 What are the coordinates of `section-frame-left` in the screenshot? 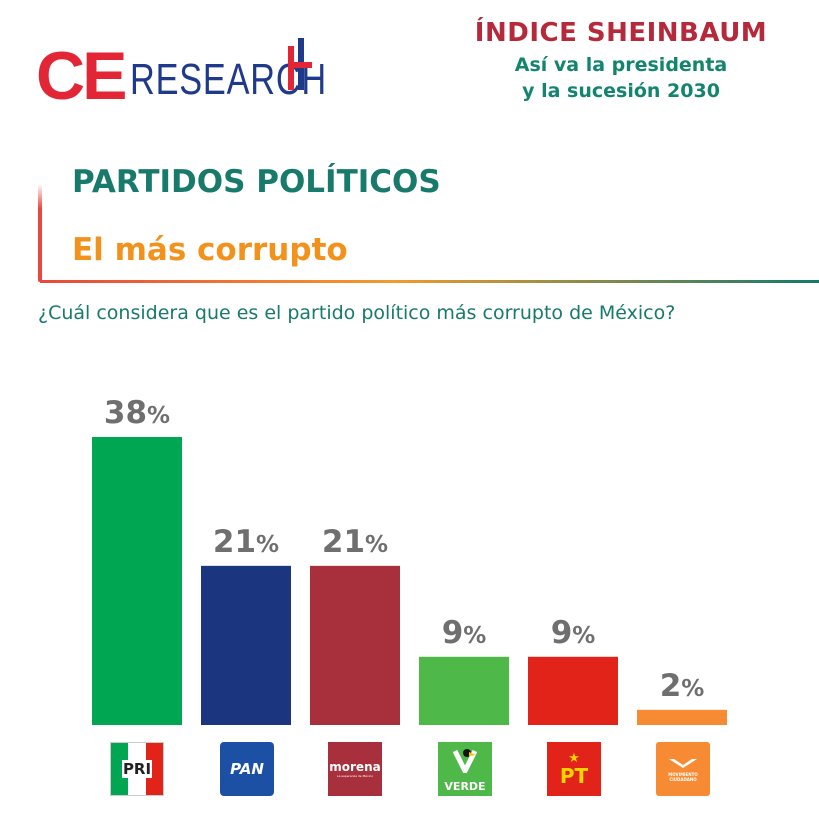 It's located at (40, 233).